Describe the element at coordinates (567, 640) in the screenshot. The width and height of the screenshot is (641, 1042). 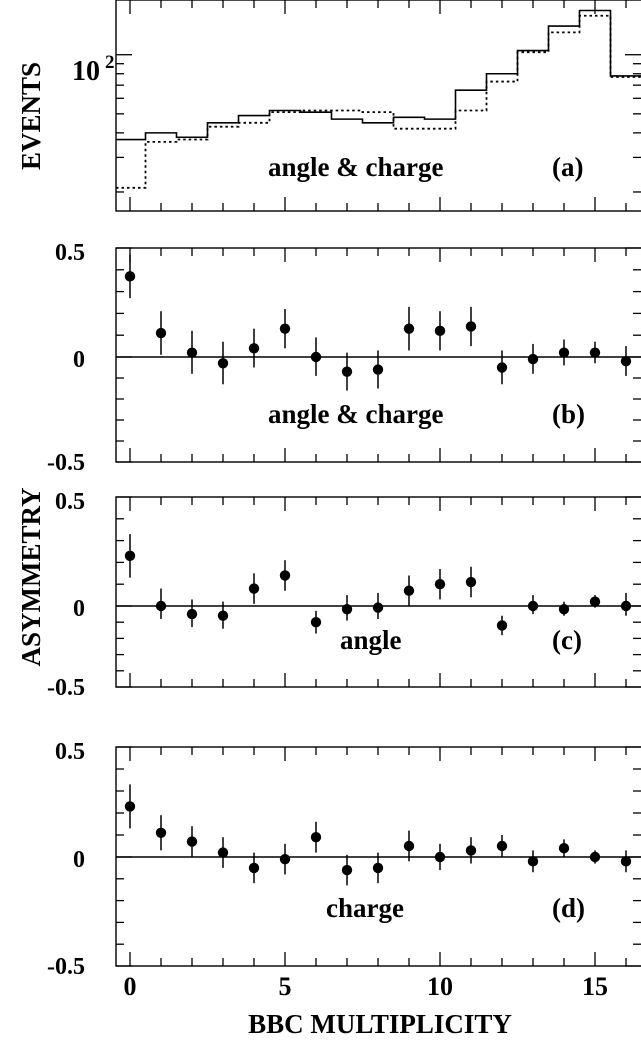
I see `panel-c-label: (c)` at that location.